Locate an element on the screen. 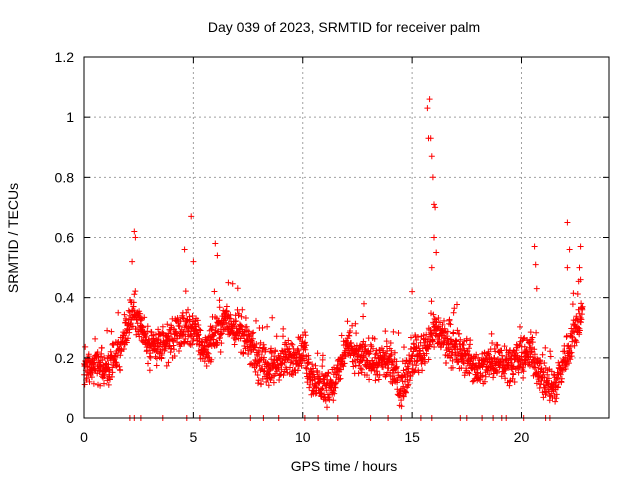  y-tick-label: 1.2 is located at coordinates (65, 57).